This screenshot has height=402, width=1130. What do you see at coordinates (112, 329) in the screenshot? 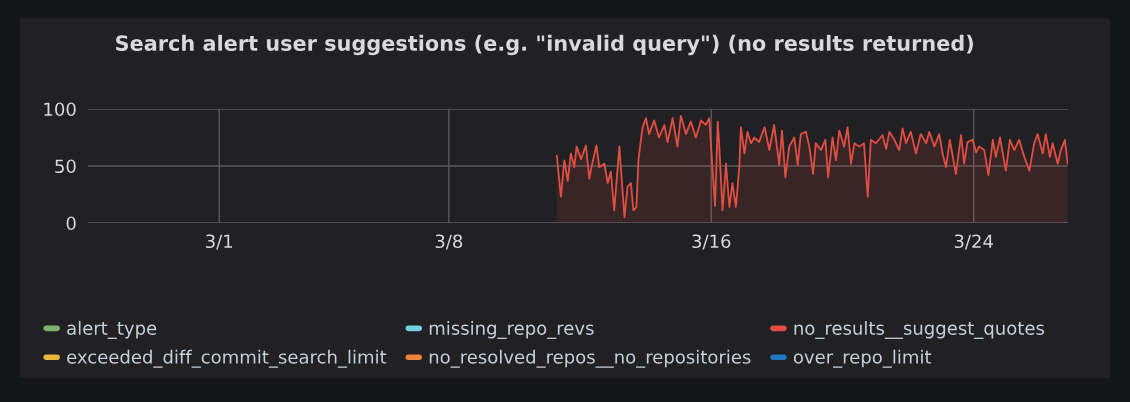
I see `legend-label: alert_type` at bounding box center [112, 329].